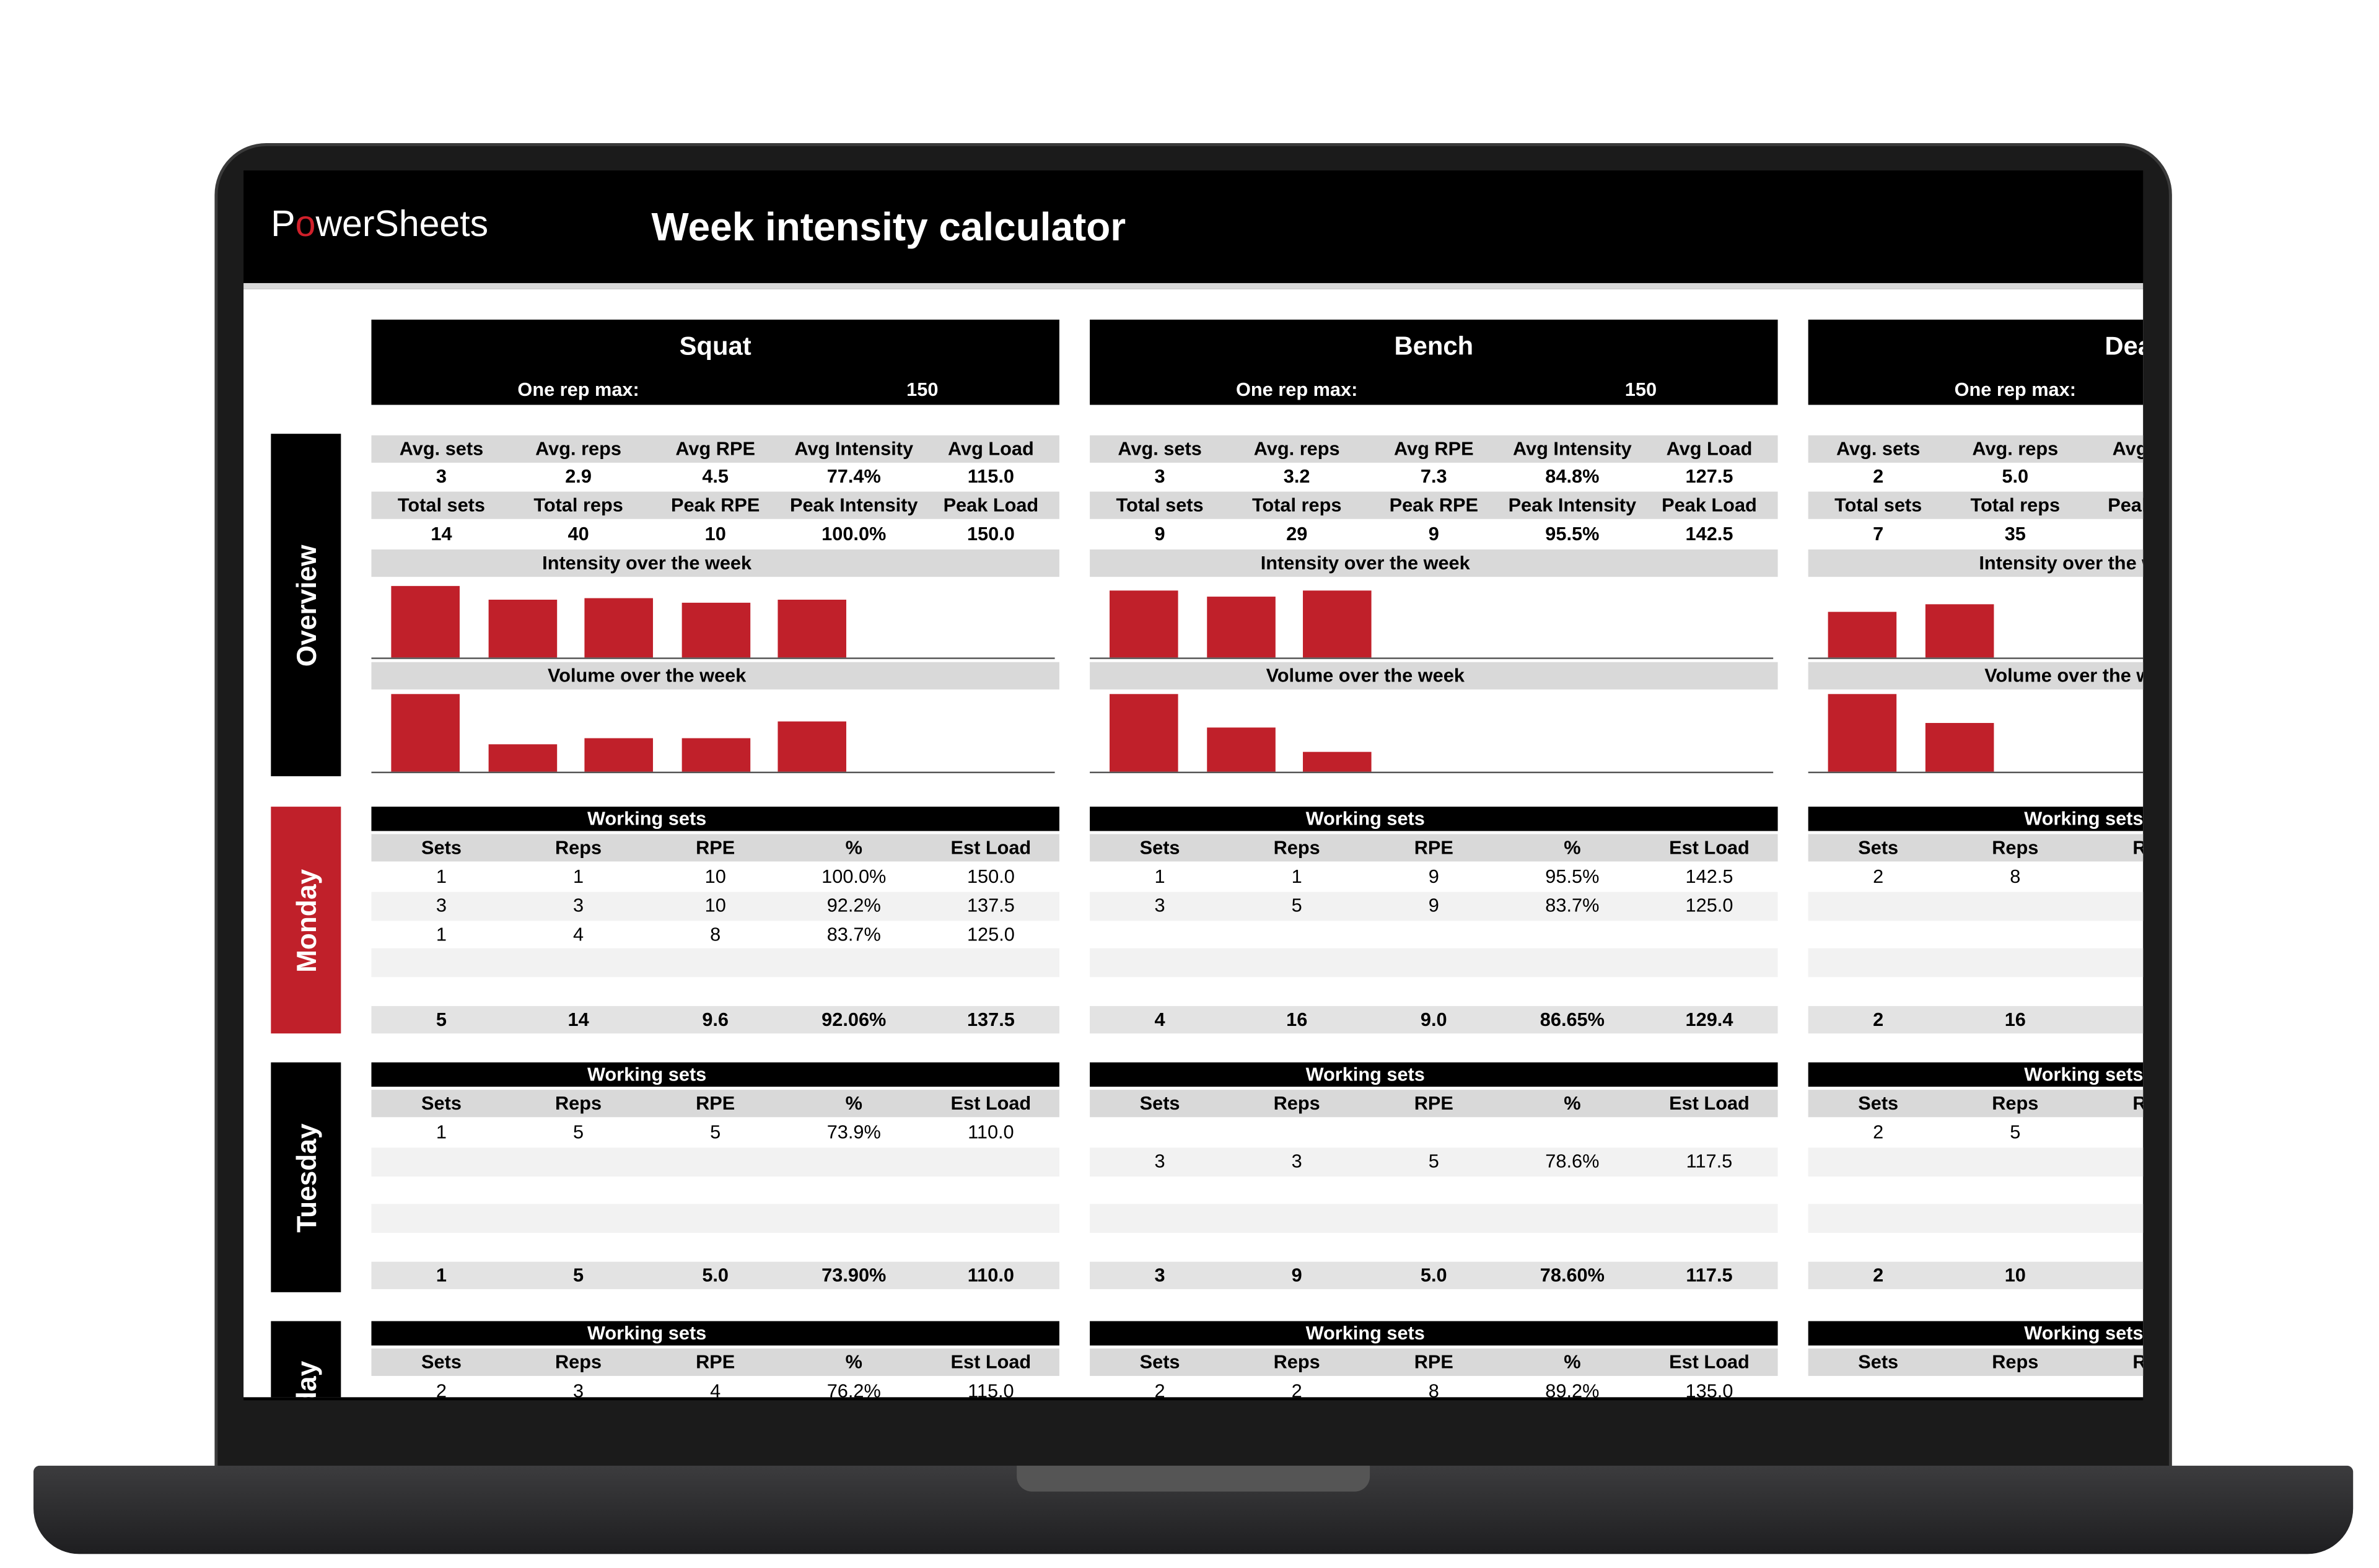  I want to click on stat-value: 3, so click(441, 477).